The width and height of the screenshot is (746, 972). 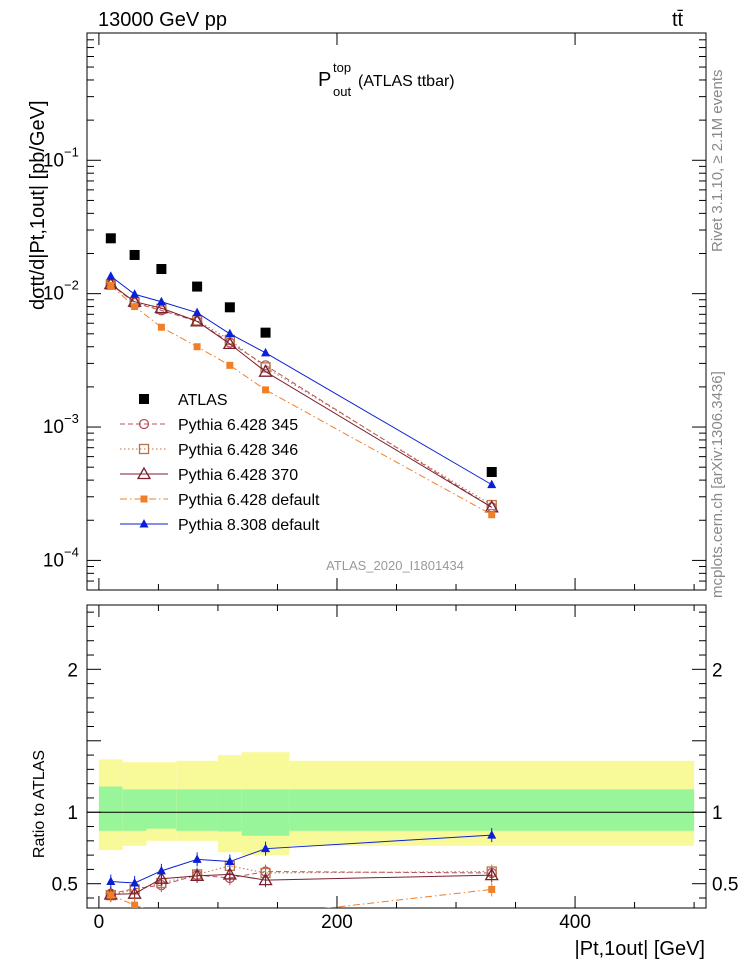 What do you see at coordinates (71, 151) in the screenshot?
I see `main-y-tick-exponent: −1` at bounding box center [71, 151].